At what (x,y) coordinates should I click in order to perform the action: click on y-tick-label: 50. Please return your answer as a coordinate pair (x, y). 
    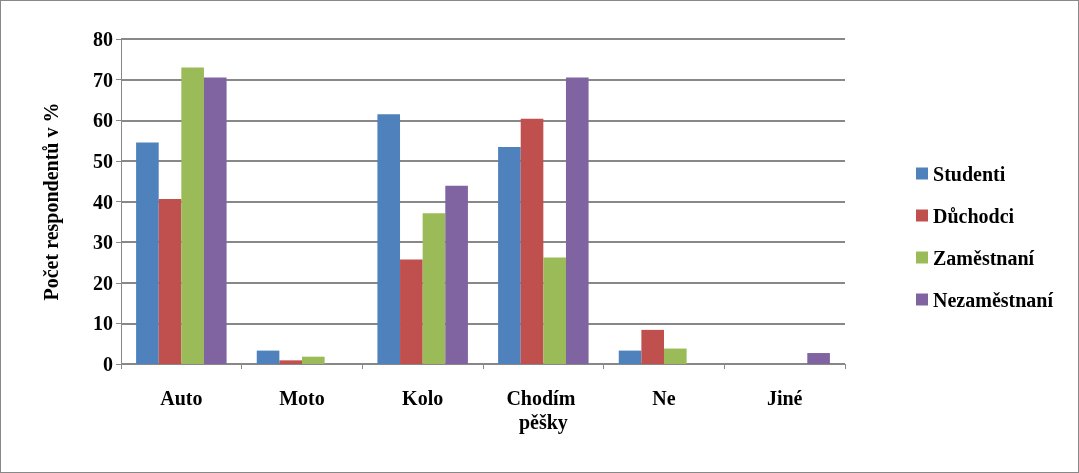
    Looking at the image, I should click on (103, 160).